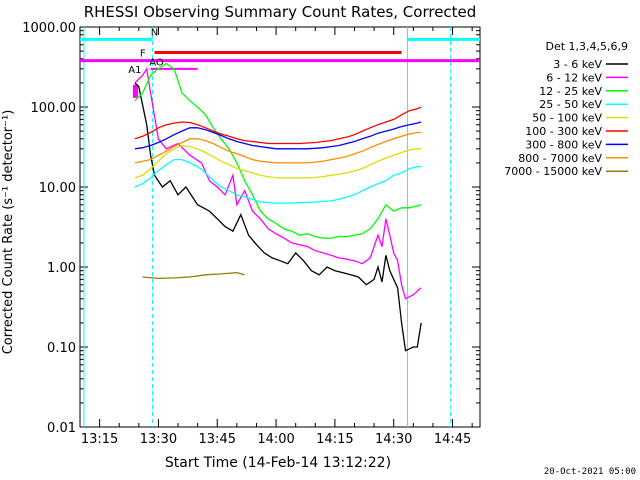 Image resolution: width=640 pixels, height=480 pixels. Describe the element at coordinates (134, 70) in the screenshot. I see `annotation-label: A1` at that location.